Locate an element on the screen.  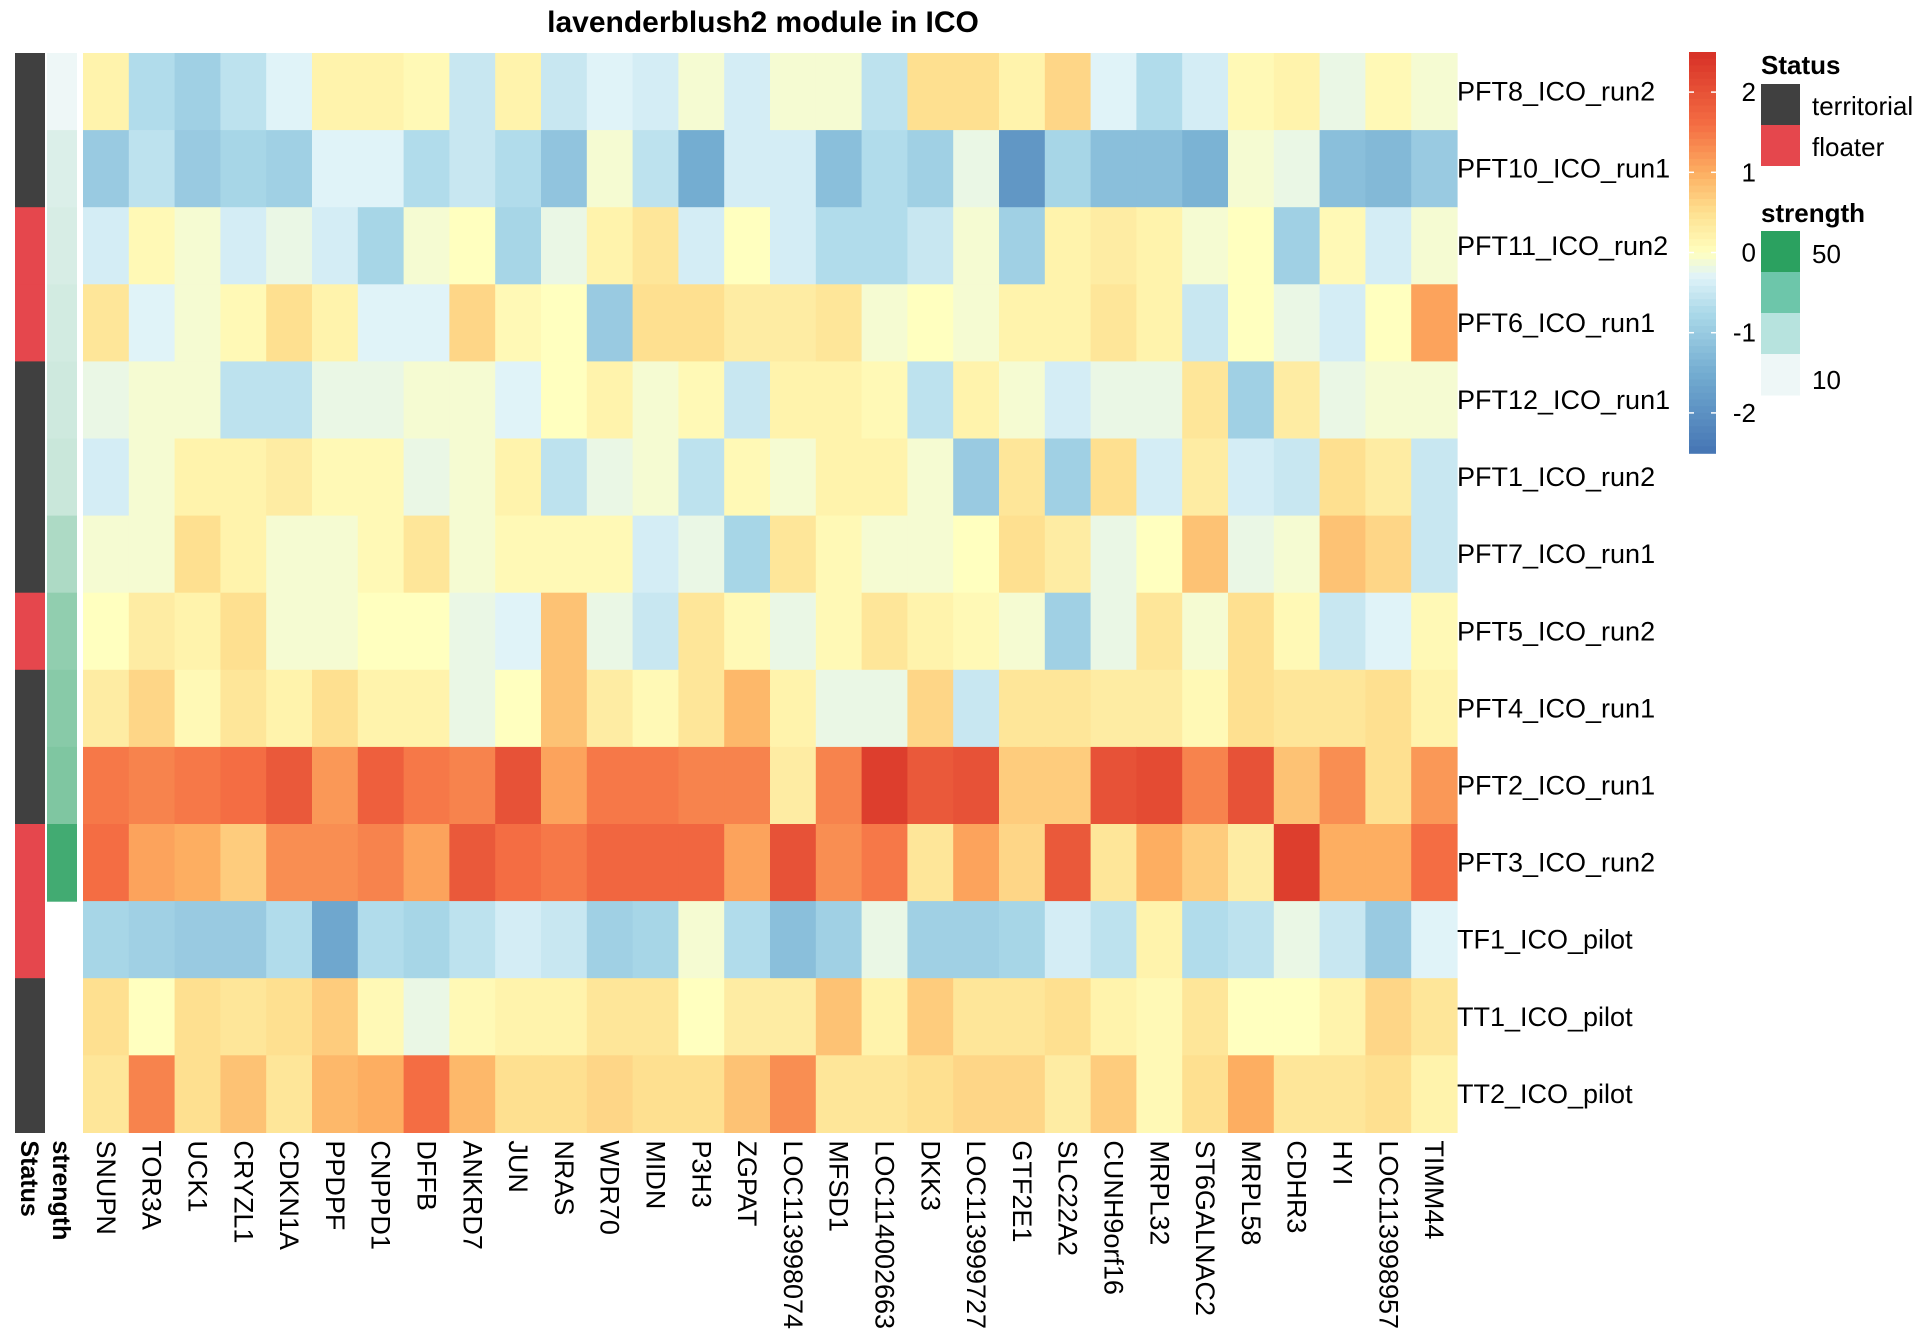
status-annotation-bar is located at coordinates (30, 593).